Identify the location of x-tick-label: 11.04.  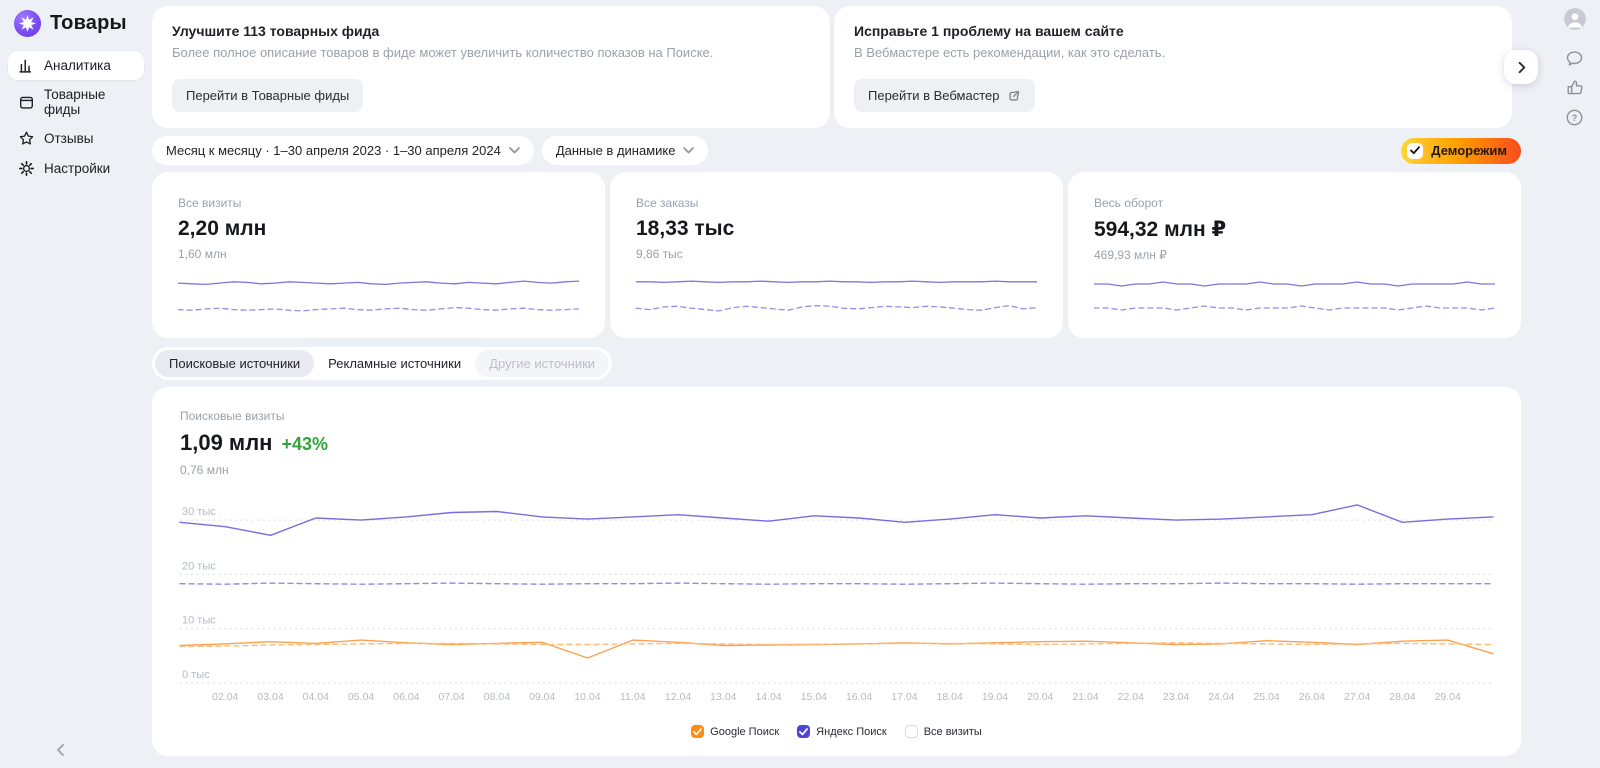
(633, 697).